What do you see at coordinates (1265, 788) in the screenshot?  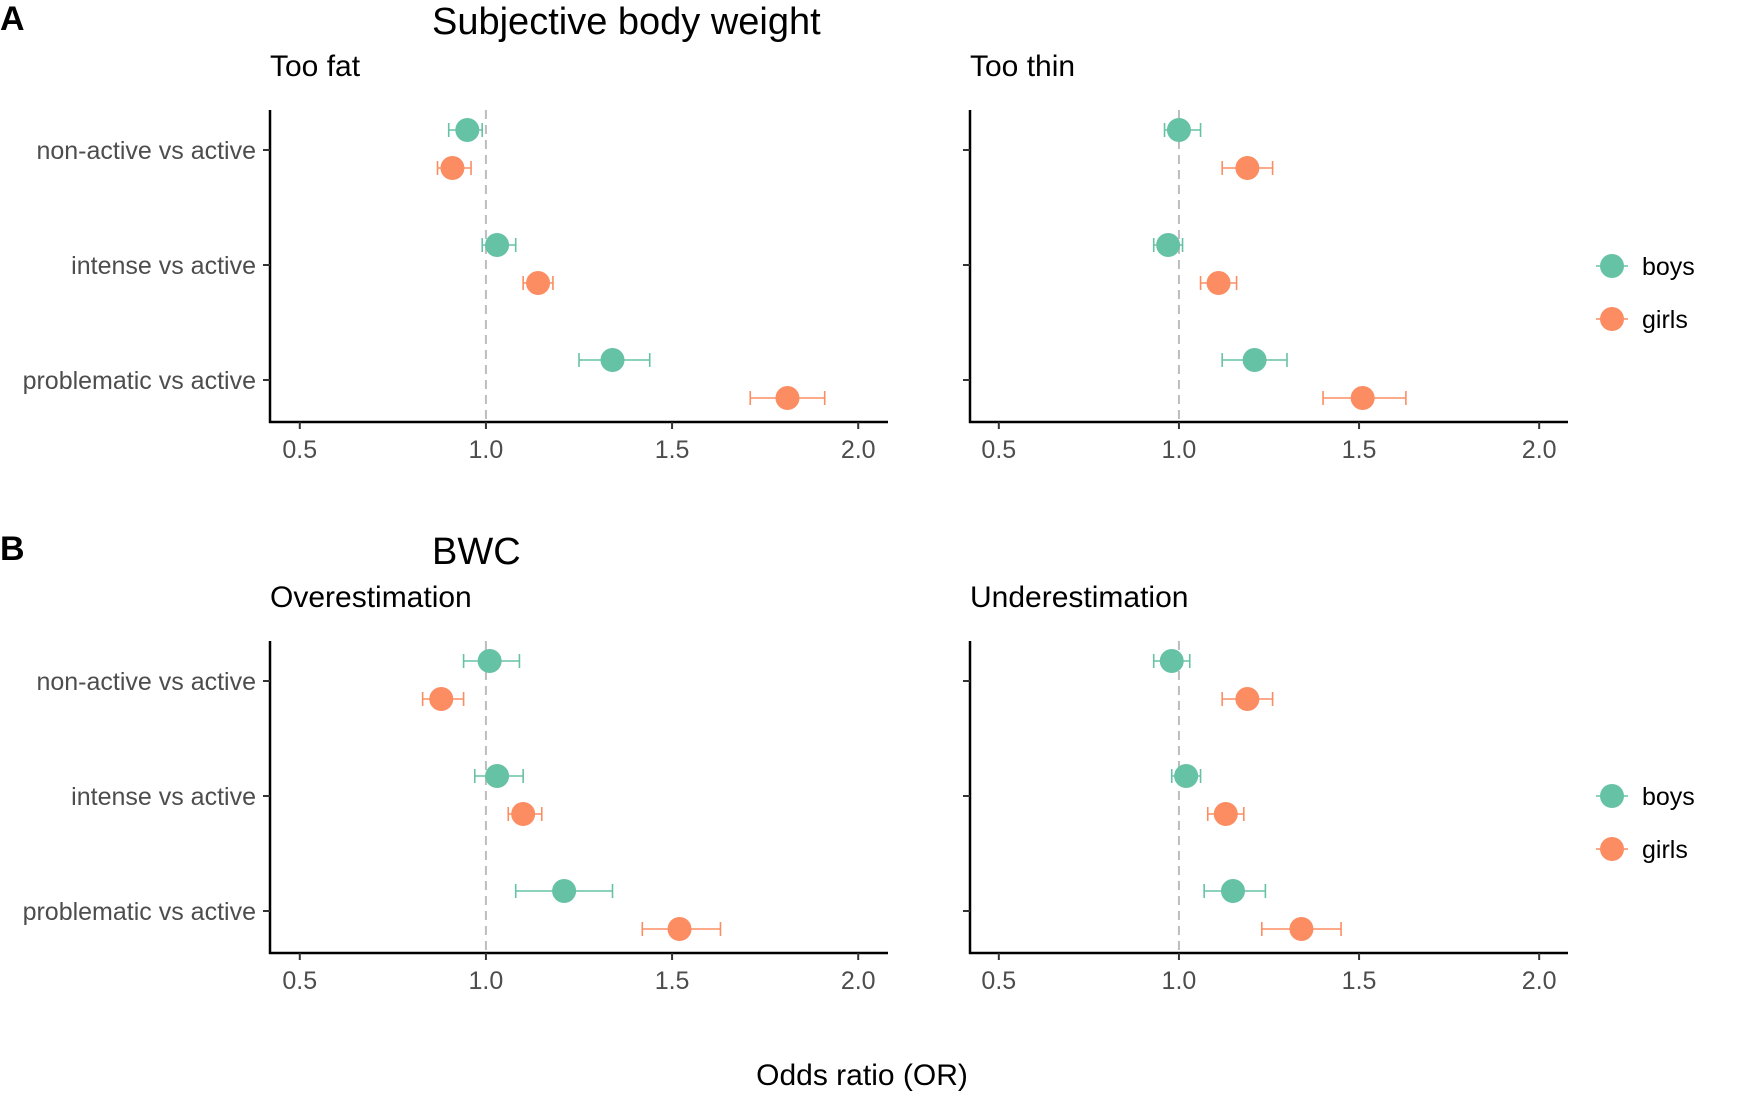 I see `panel-underestimation: Underestimation 0.5 1.0 1.5 2.0` at bounding box center [1265, 788].